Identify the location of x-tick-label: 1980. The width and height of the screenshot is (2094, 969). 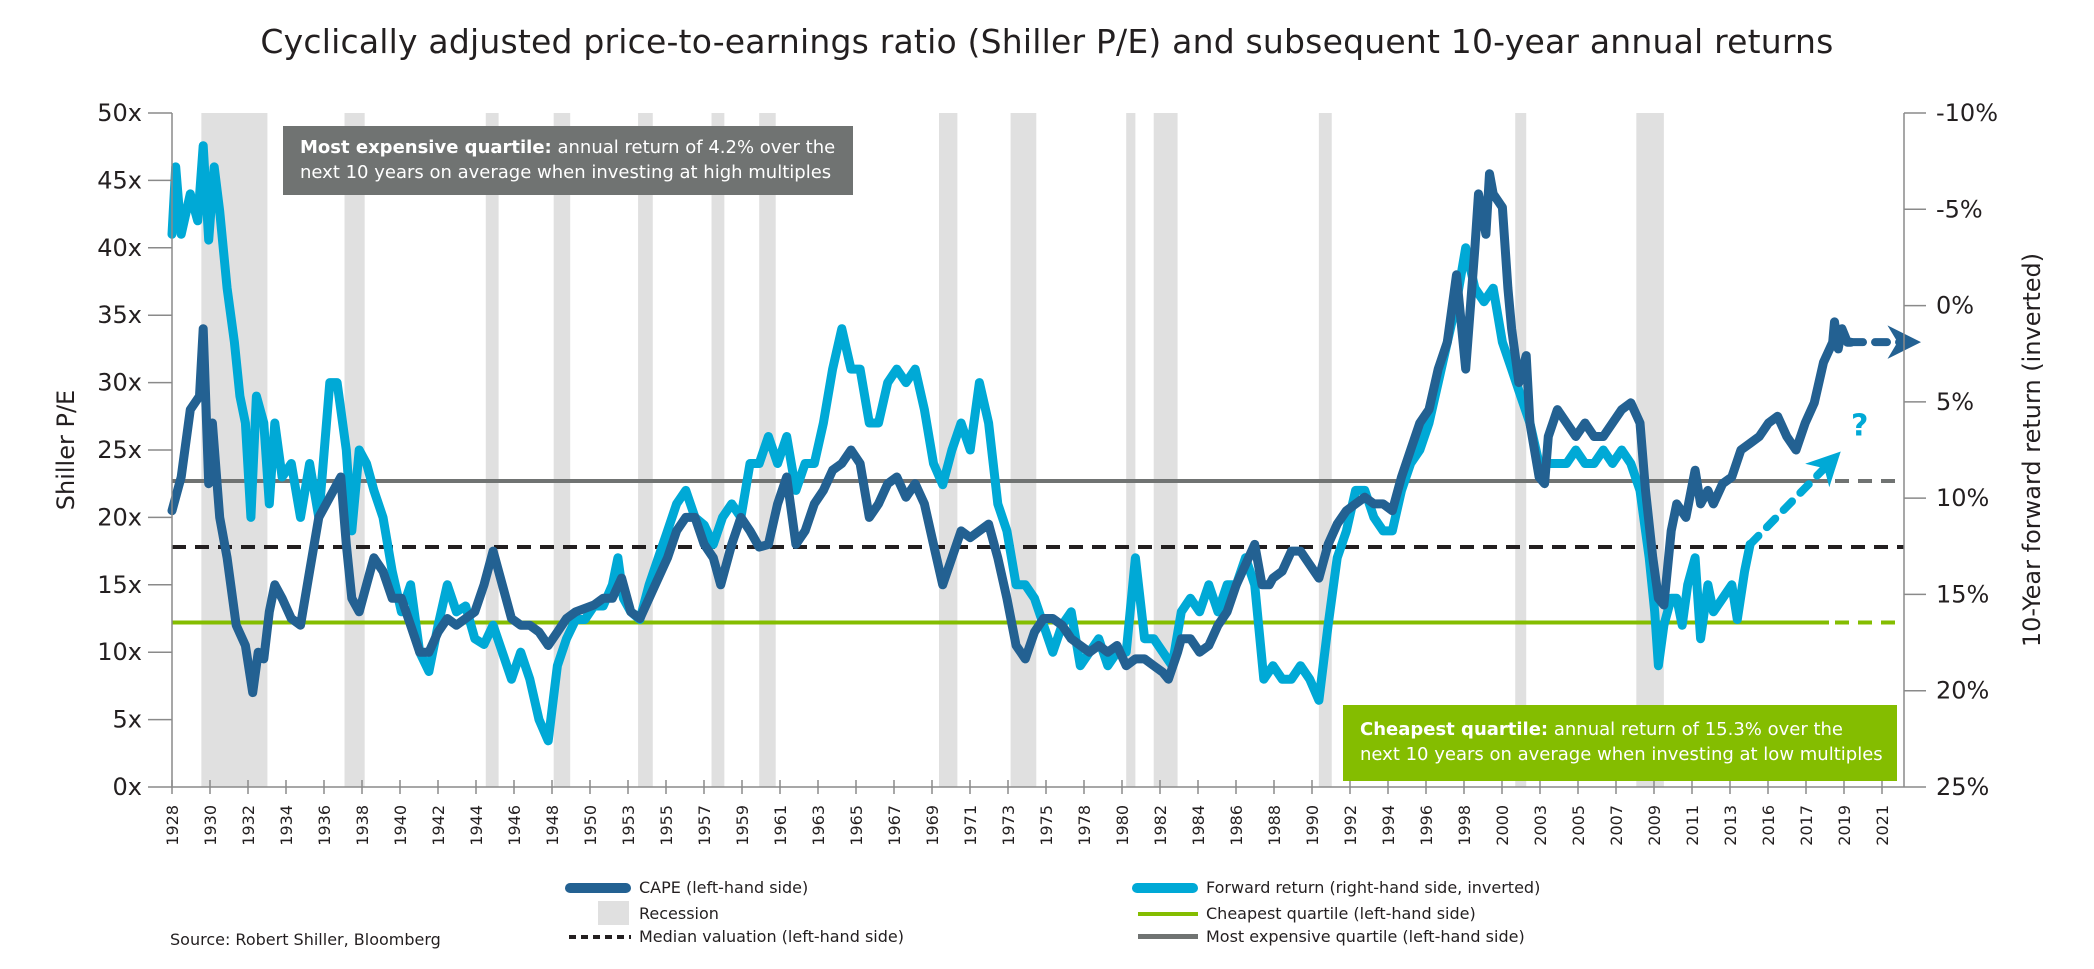
(1122, 825).